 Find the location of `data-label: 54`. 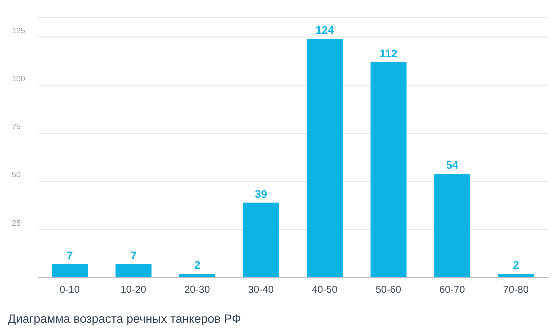

data-label: 54 is located at coordinates (453, 166).